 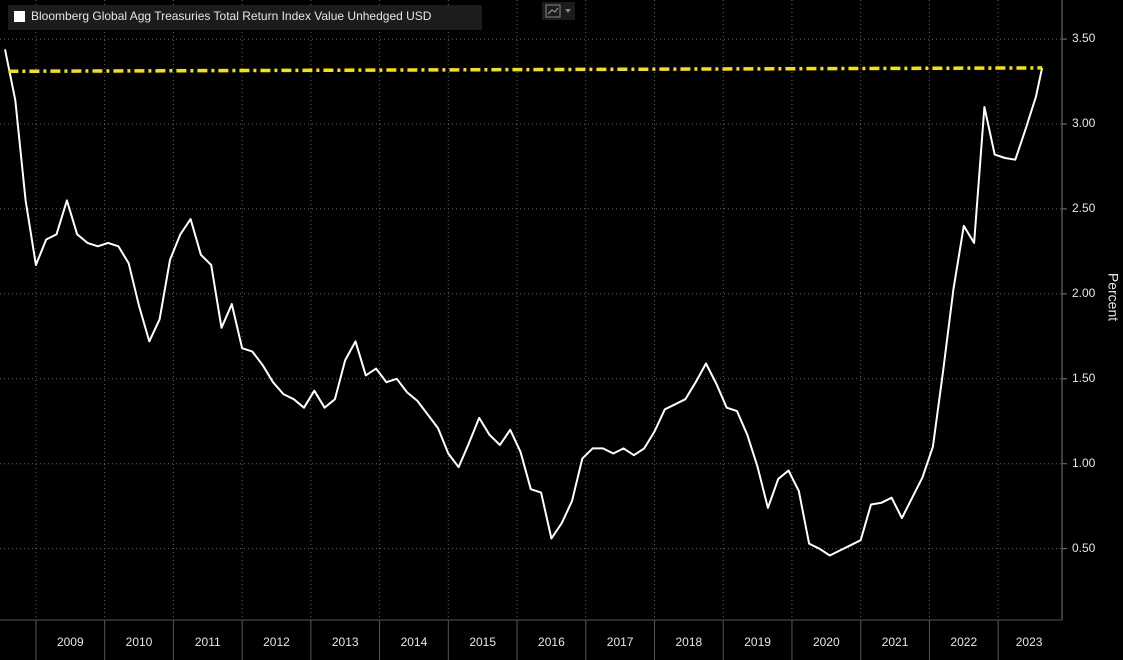 What do you see at coordinates (757, 642) in the screenshot?
I see `x-tick-label: 2019` at bounding box center [757, 642].